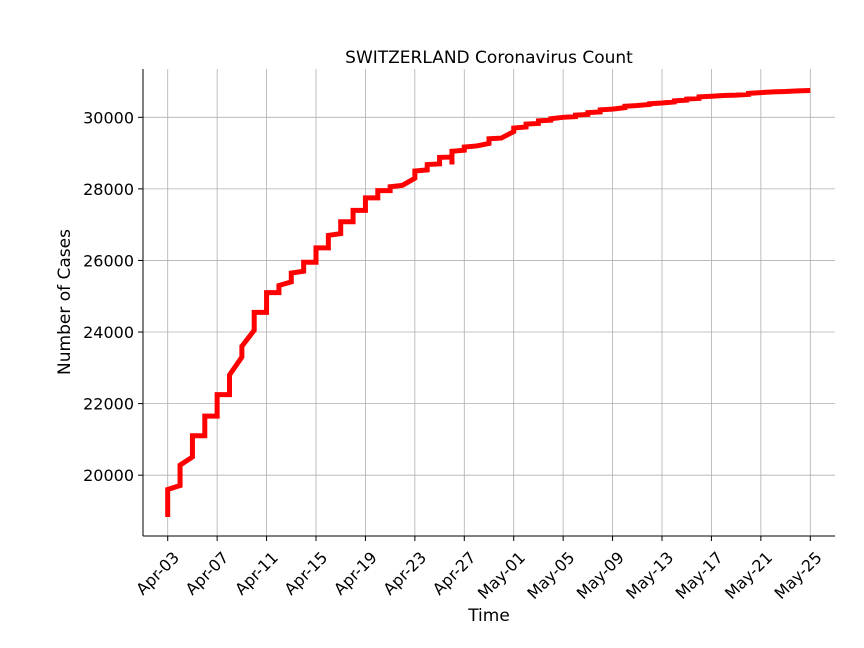  Describe the element at coordinates (501, 575) in the screenshot. I see `x-tick-label: May-01` at that location.